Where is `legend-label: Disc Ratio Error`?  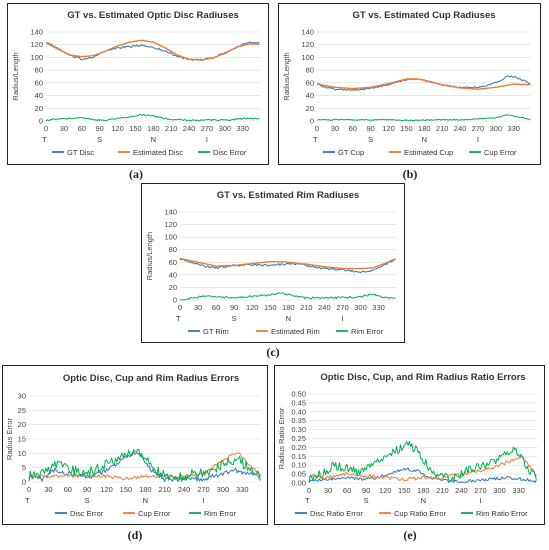
legend-label: Disc Ratio Error is located at coordinates (336, 513).